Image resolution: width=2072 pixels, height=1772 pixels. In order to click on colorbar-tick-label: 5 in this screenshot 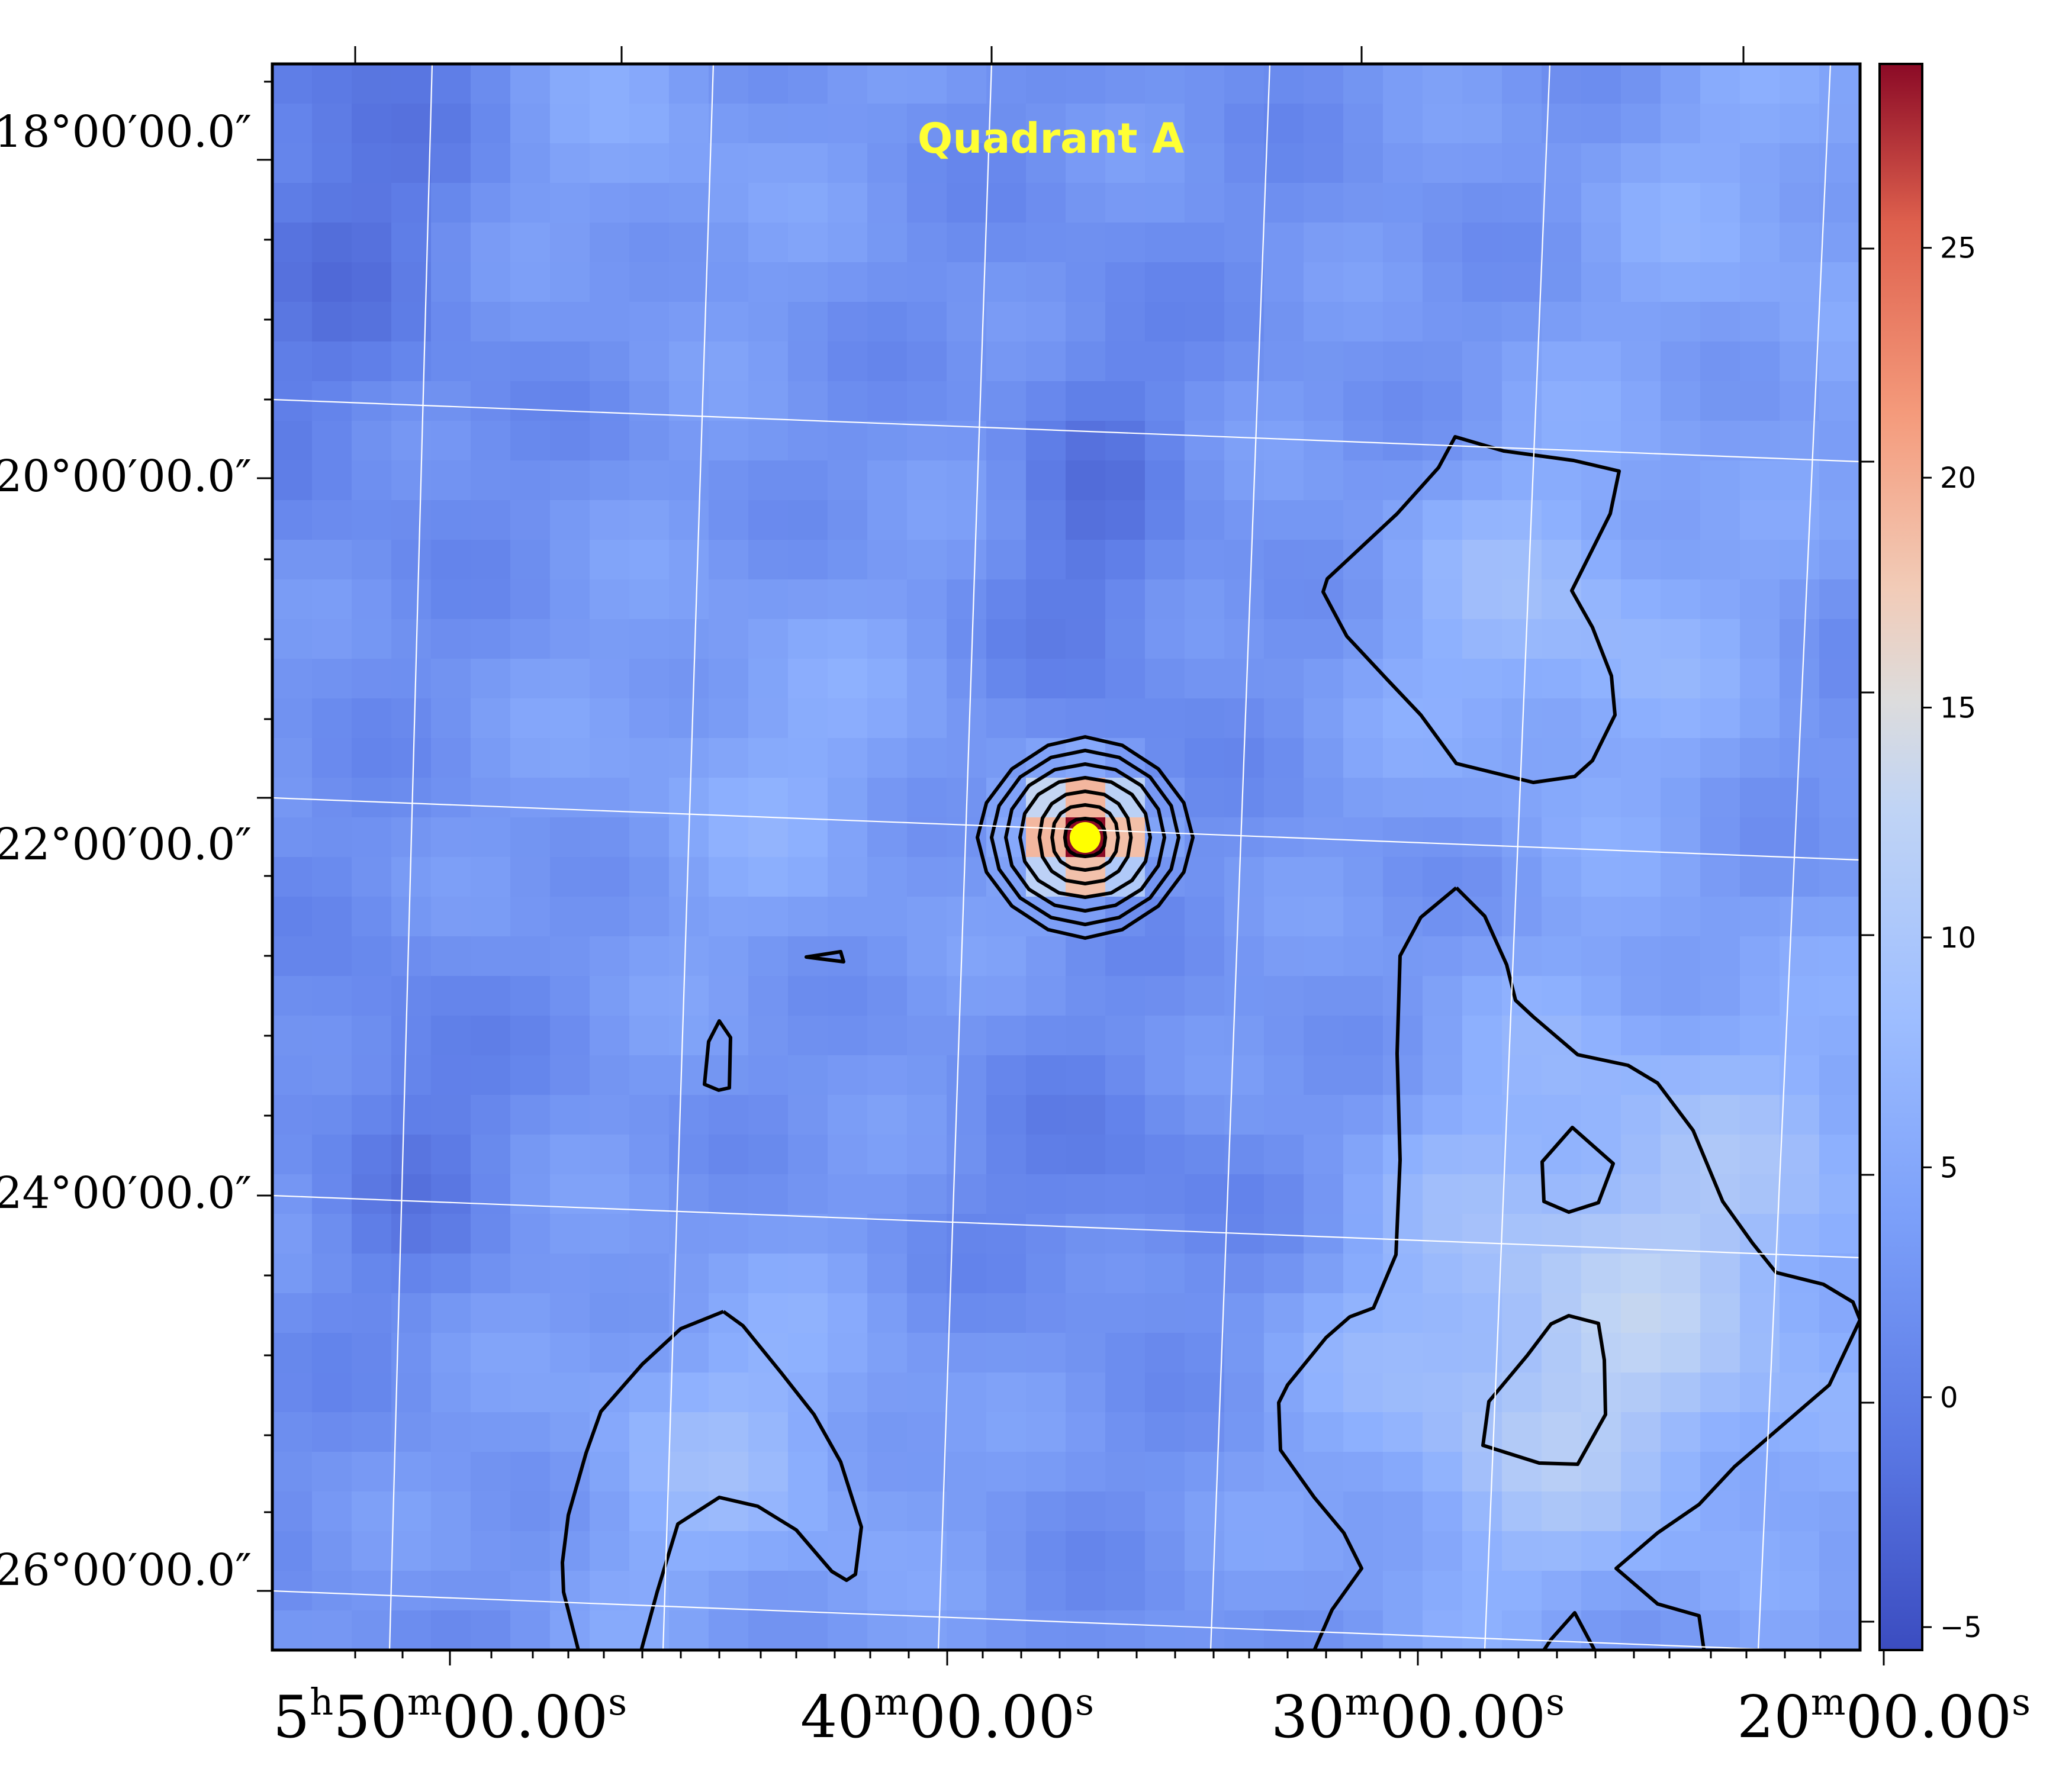, I will do `click(1949, 1167)`.